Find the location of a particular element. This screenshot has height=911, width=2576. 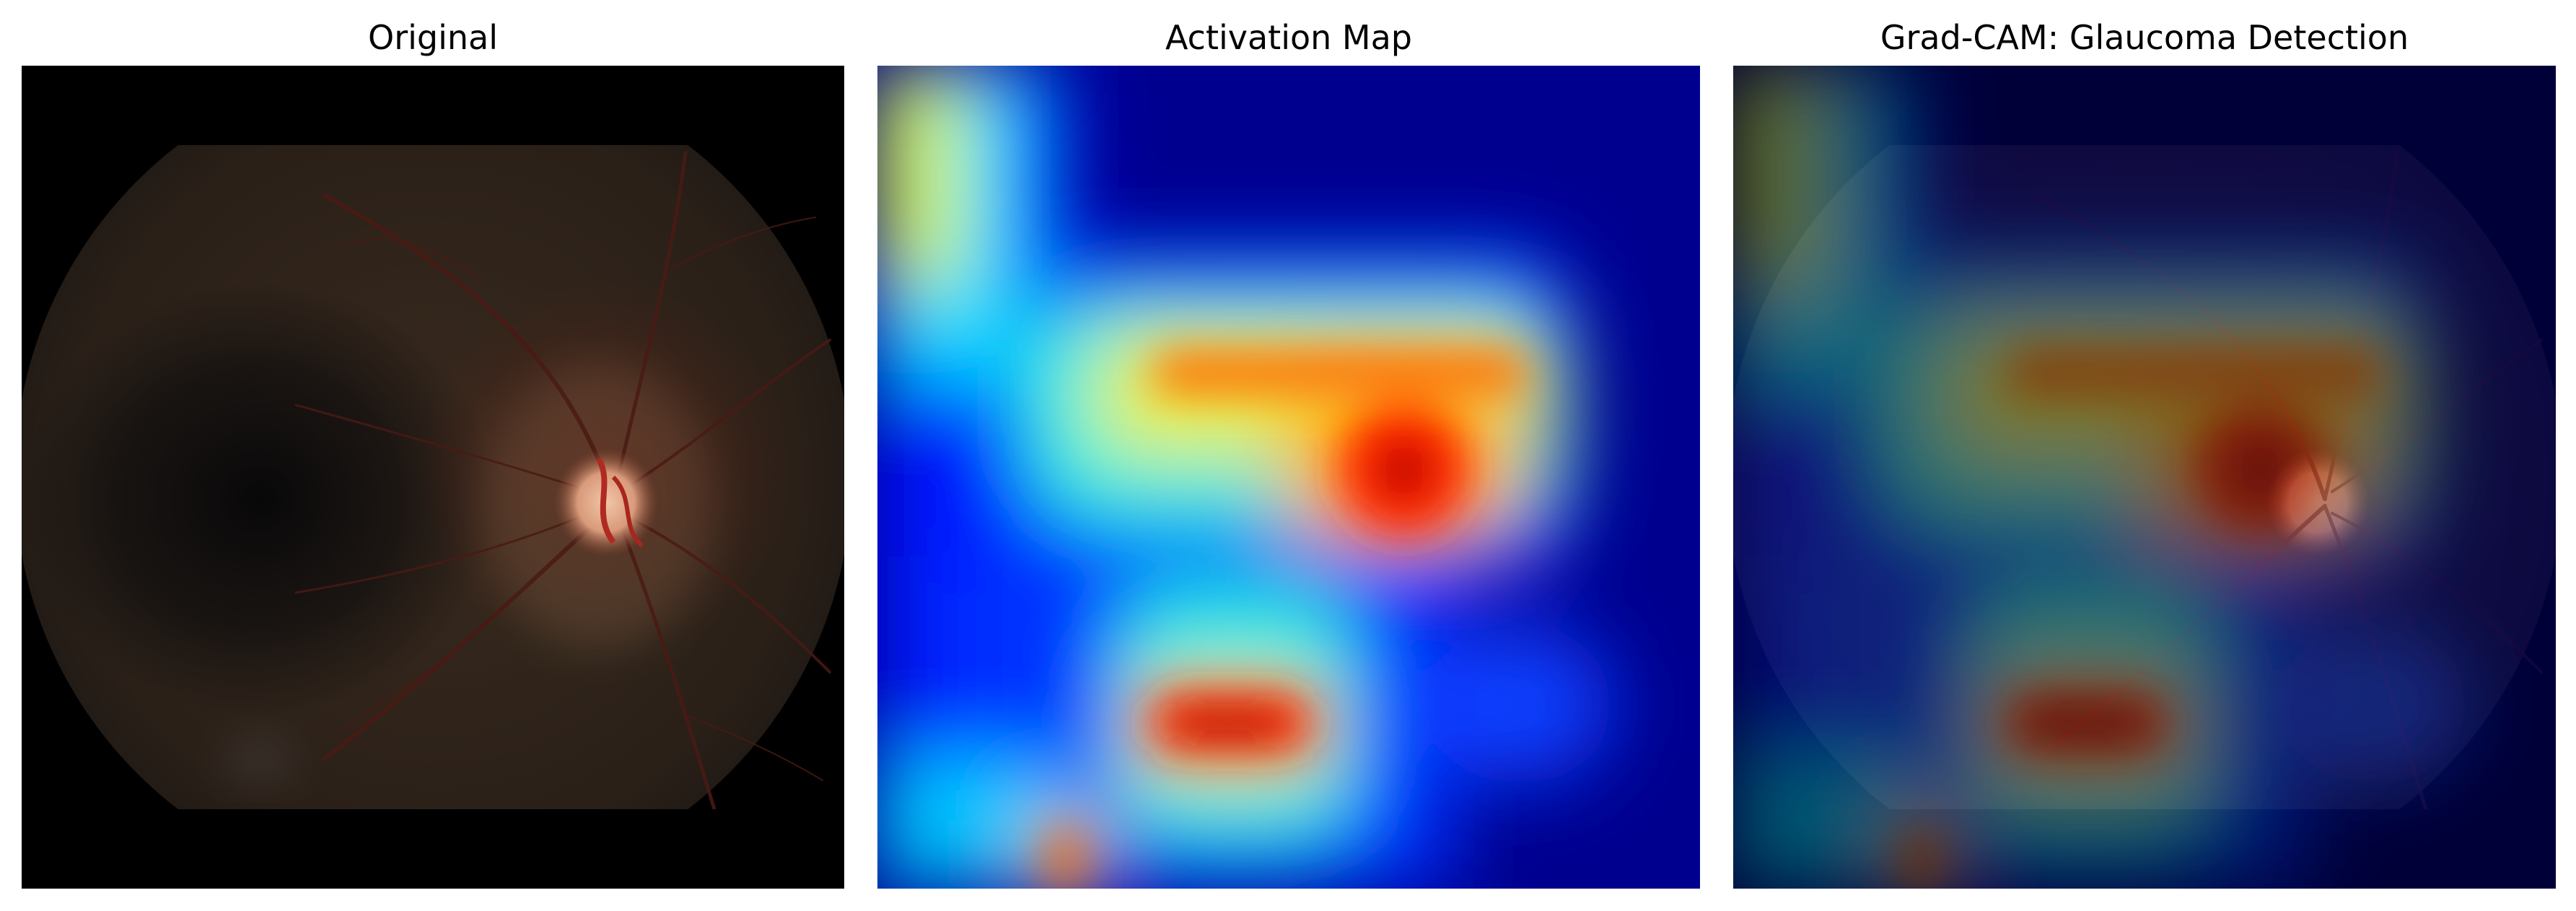

activation-map-title: Activation Map is located at coordinates (1288, 37).